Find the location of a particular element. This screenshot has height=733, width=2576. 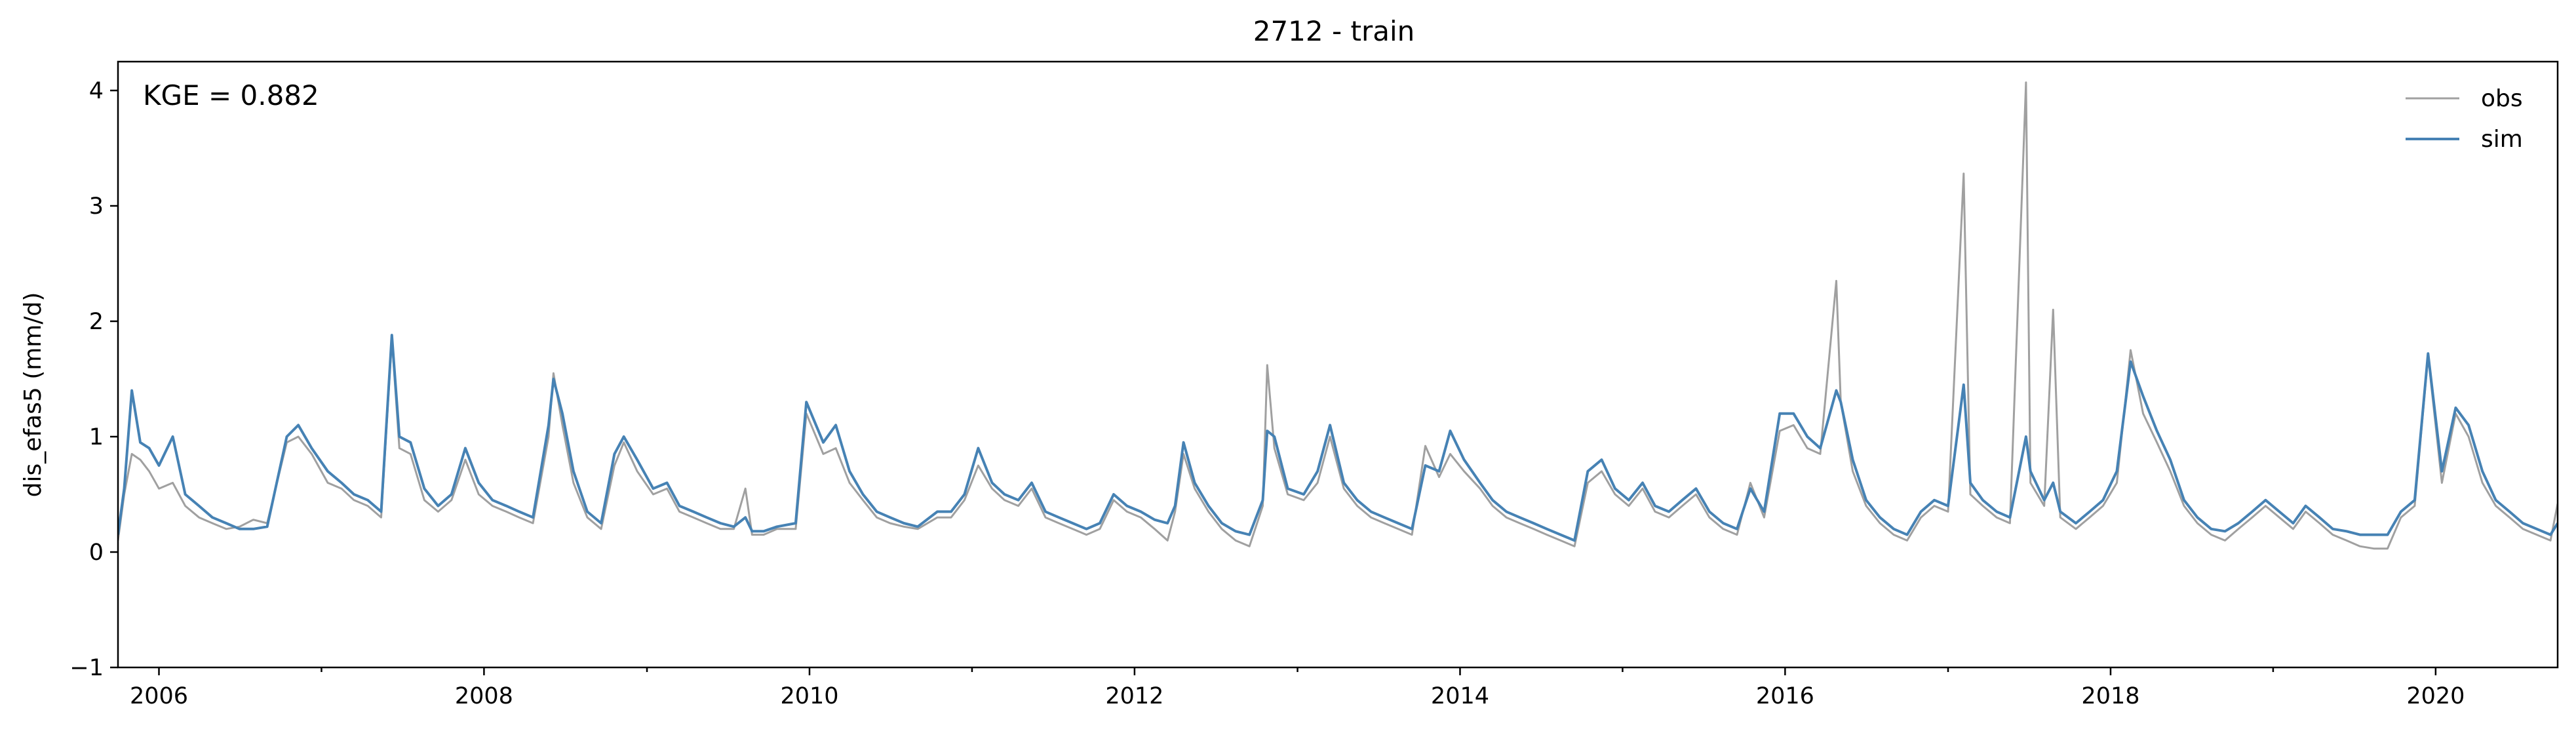

x-tick-label: 2012 is located at coordinates (1134, 696).